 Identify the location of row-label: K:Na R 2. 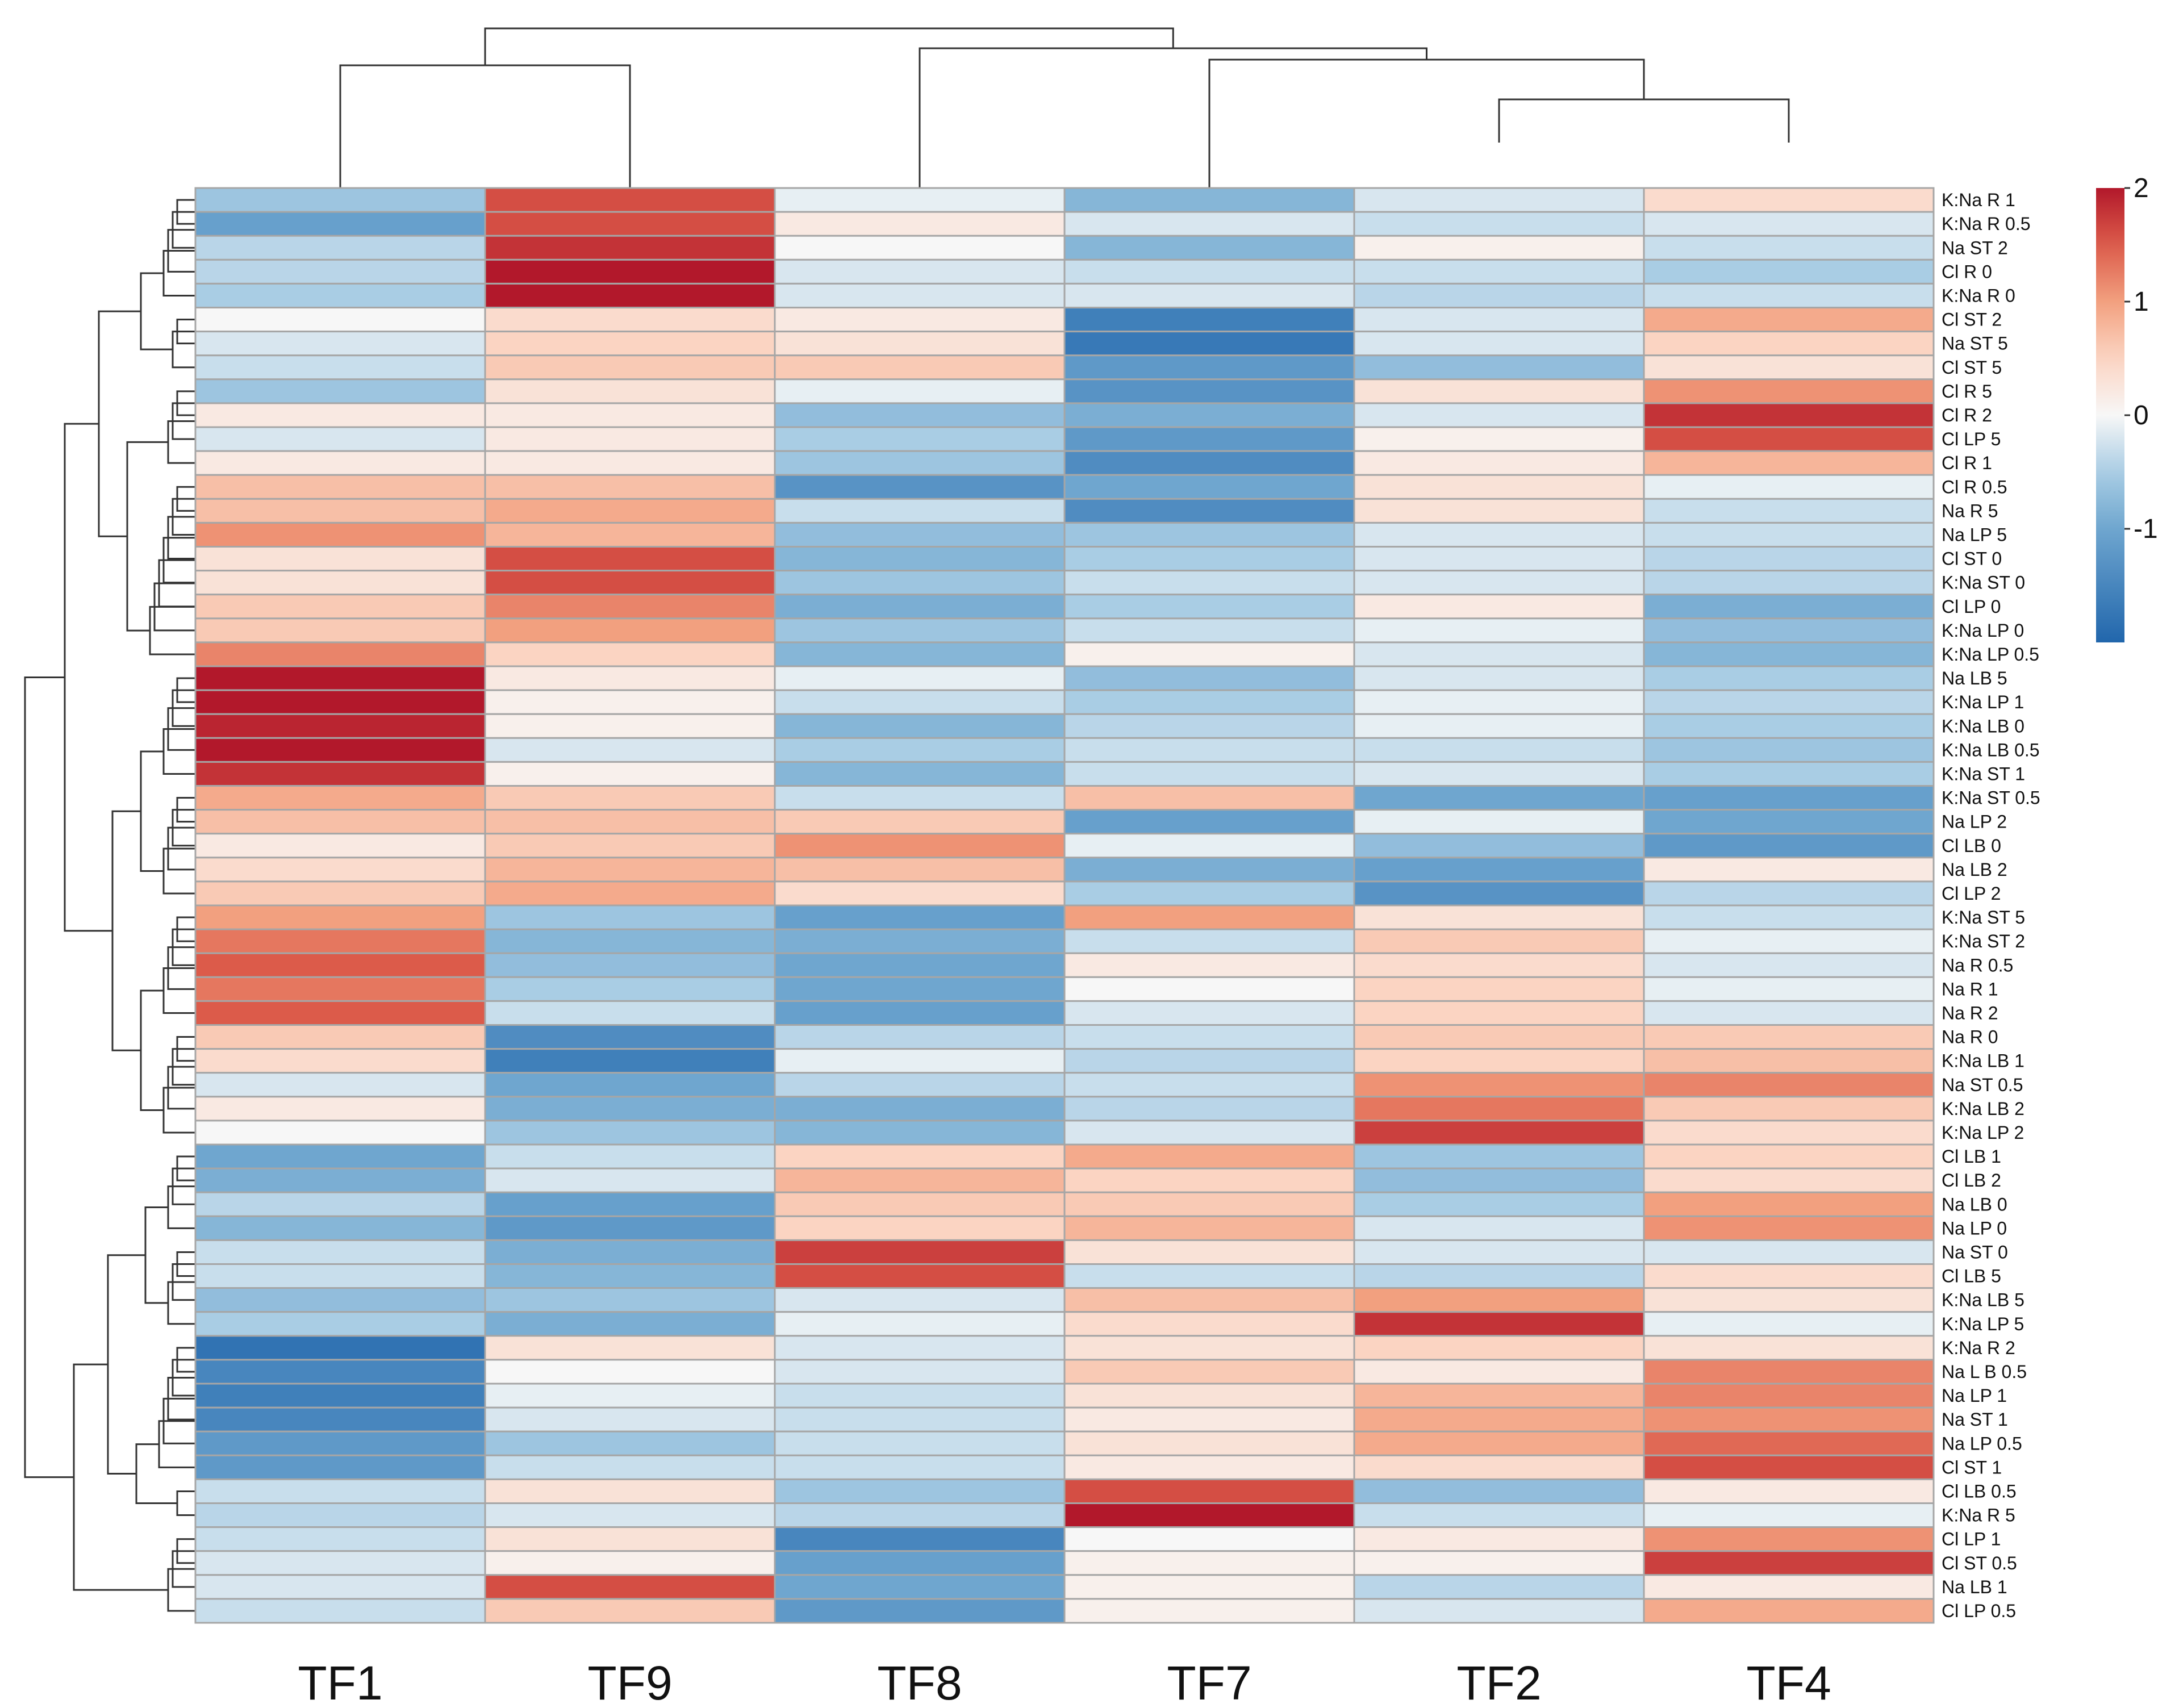
(1978, 1348).